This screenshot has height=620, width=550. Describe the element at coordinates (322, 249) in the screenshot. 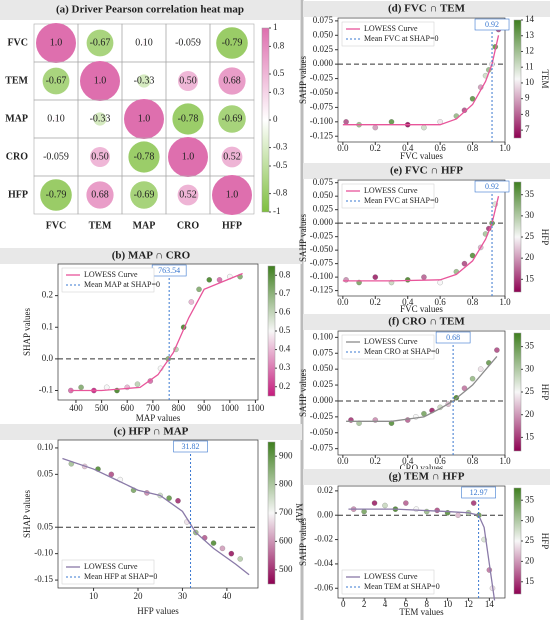

I see `y-tick-label: -0.050` at that location.